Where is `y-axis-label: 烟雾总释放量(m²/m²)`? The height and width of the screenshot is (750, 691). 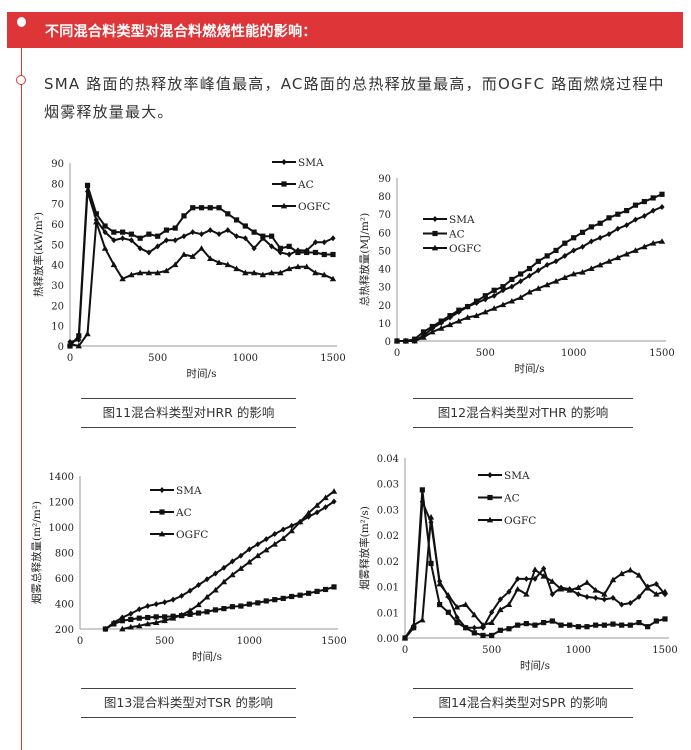
y-axis-label: 烟雾总释放量(m²/m²) is located at coordinates (36, 552).